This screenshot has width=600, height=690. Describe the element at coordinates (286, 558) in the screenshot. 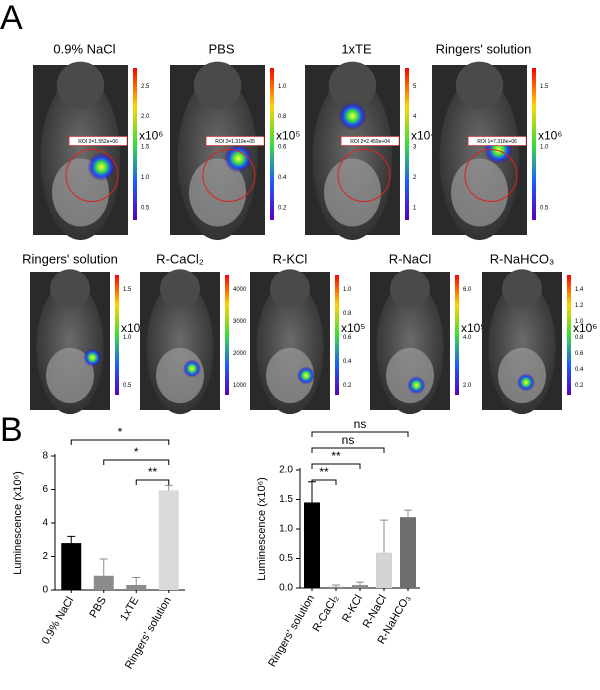

I see `y-tick-label: 0.5` at that location.